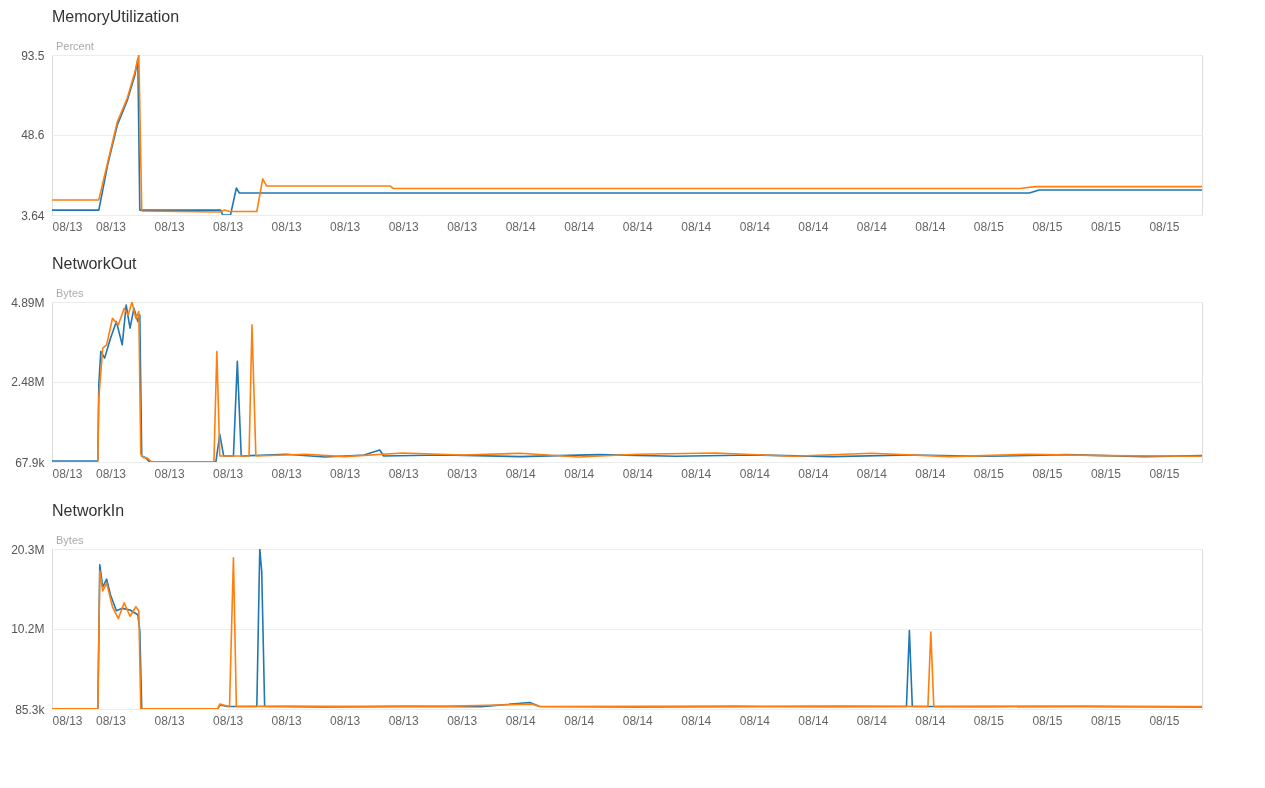 This screenshot has width=1265, height=788. Describe the element at coordinates (33, 135) in the screenshot. I see `y-tick-label: 48.6` at that location.